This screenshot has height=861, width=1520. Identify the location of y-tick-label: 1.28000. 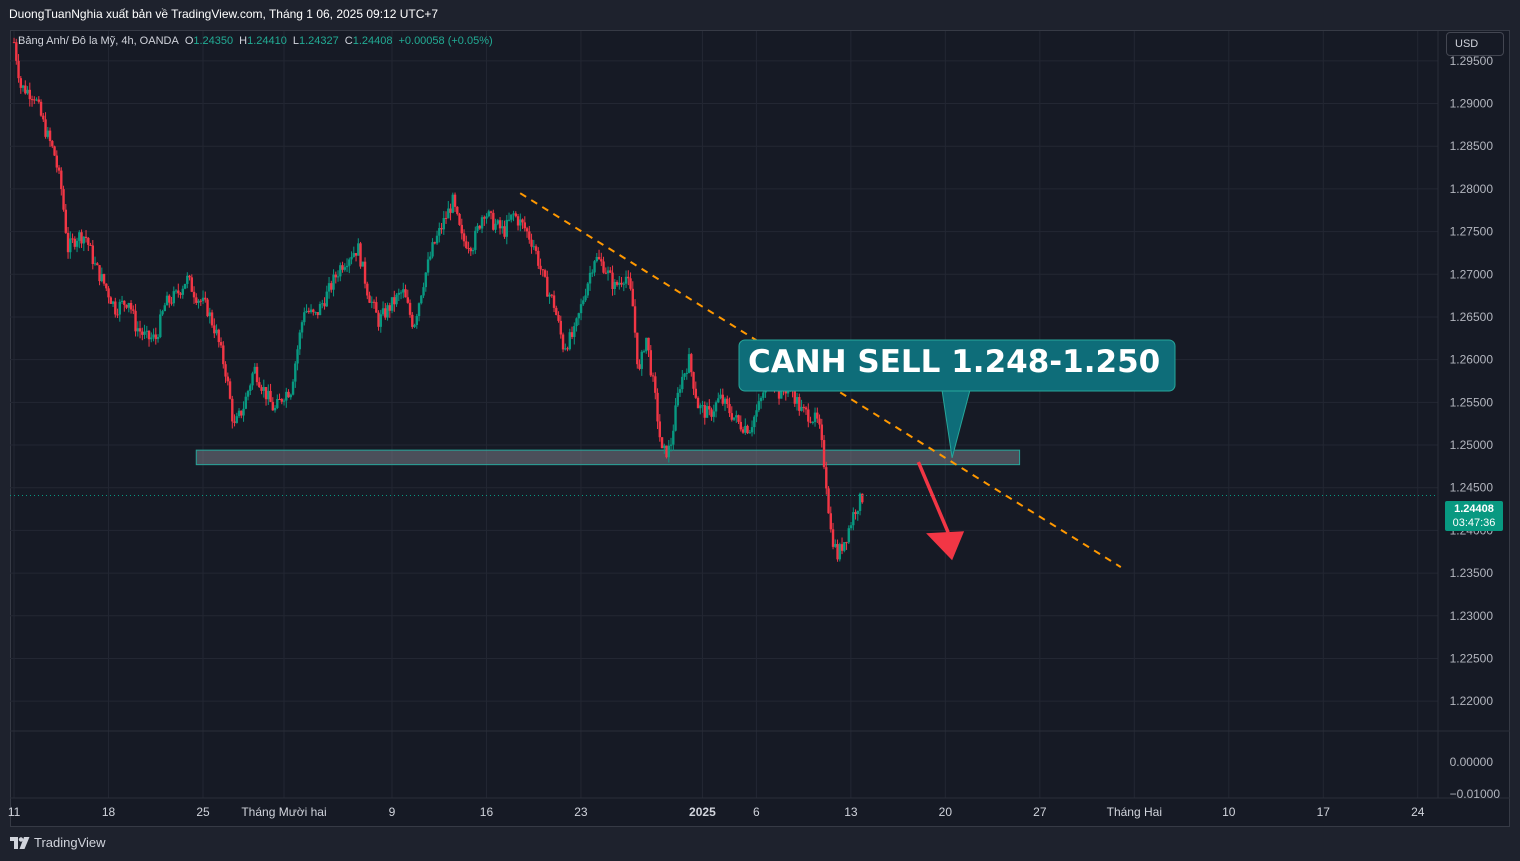
(1472, 189).